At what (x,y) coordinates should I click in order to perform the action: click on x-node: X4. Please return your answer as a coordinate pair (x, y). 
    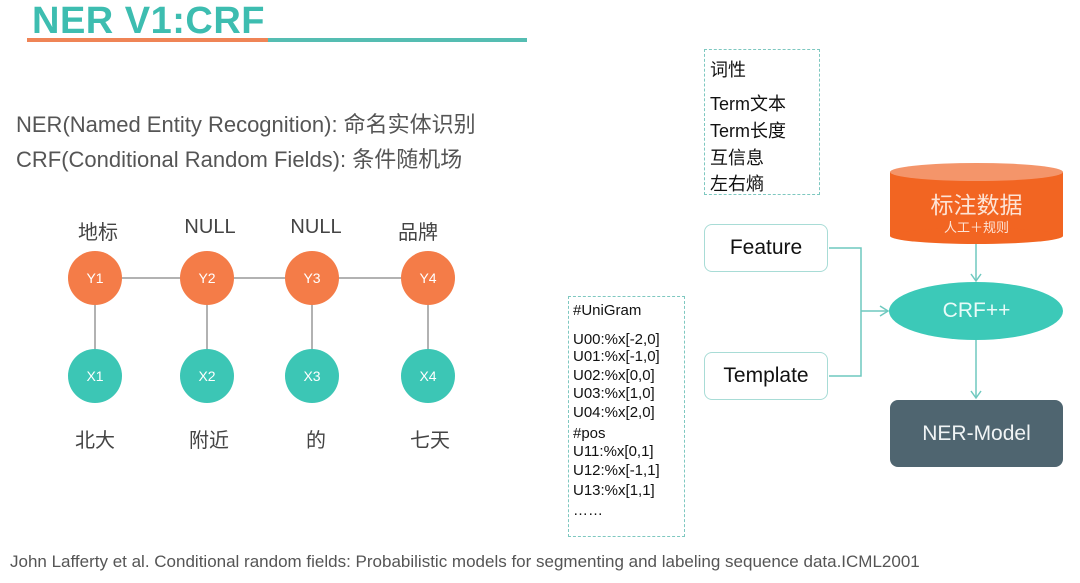
    Looking at the image, I should click on (428, 376).